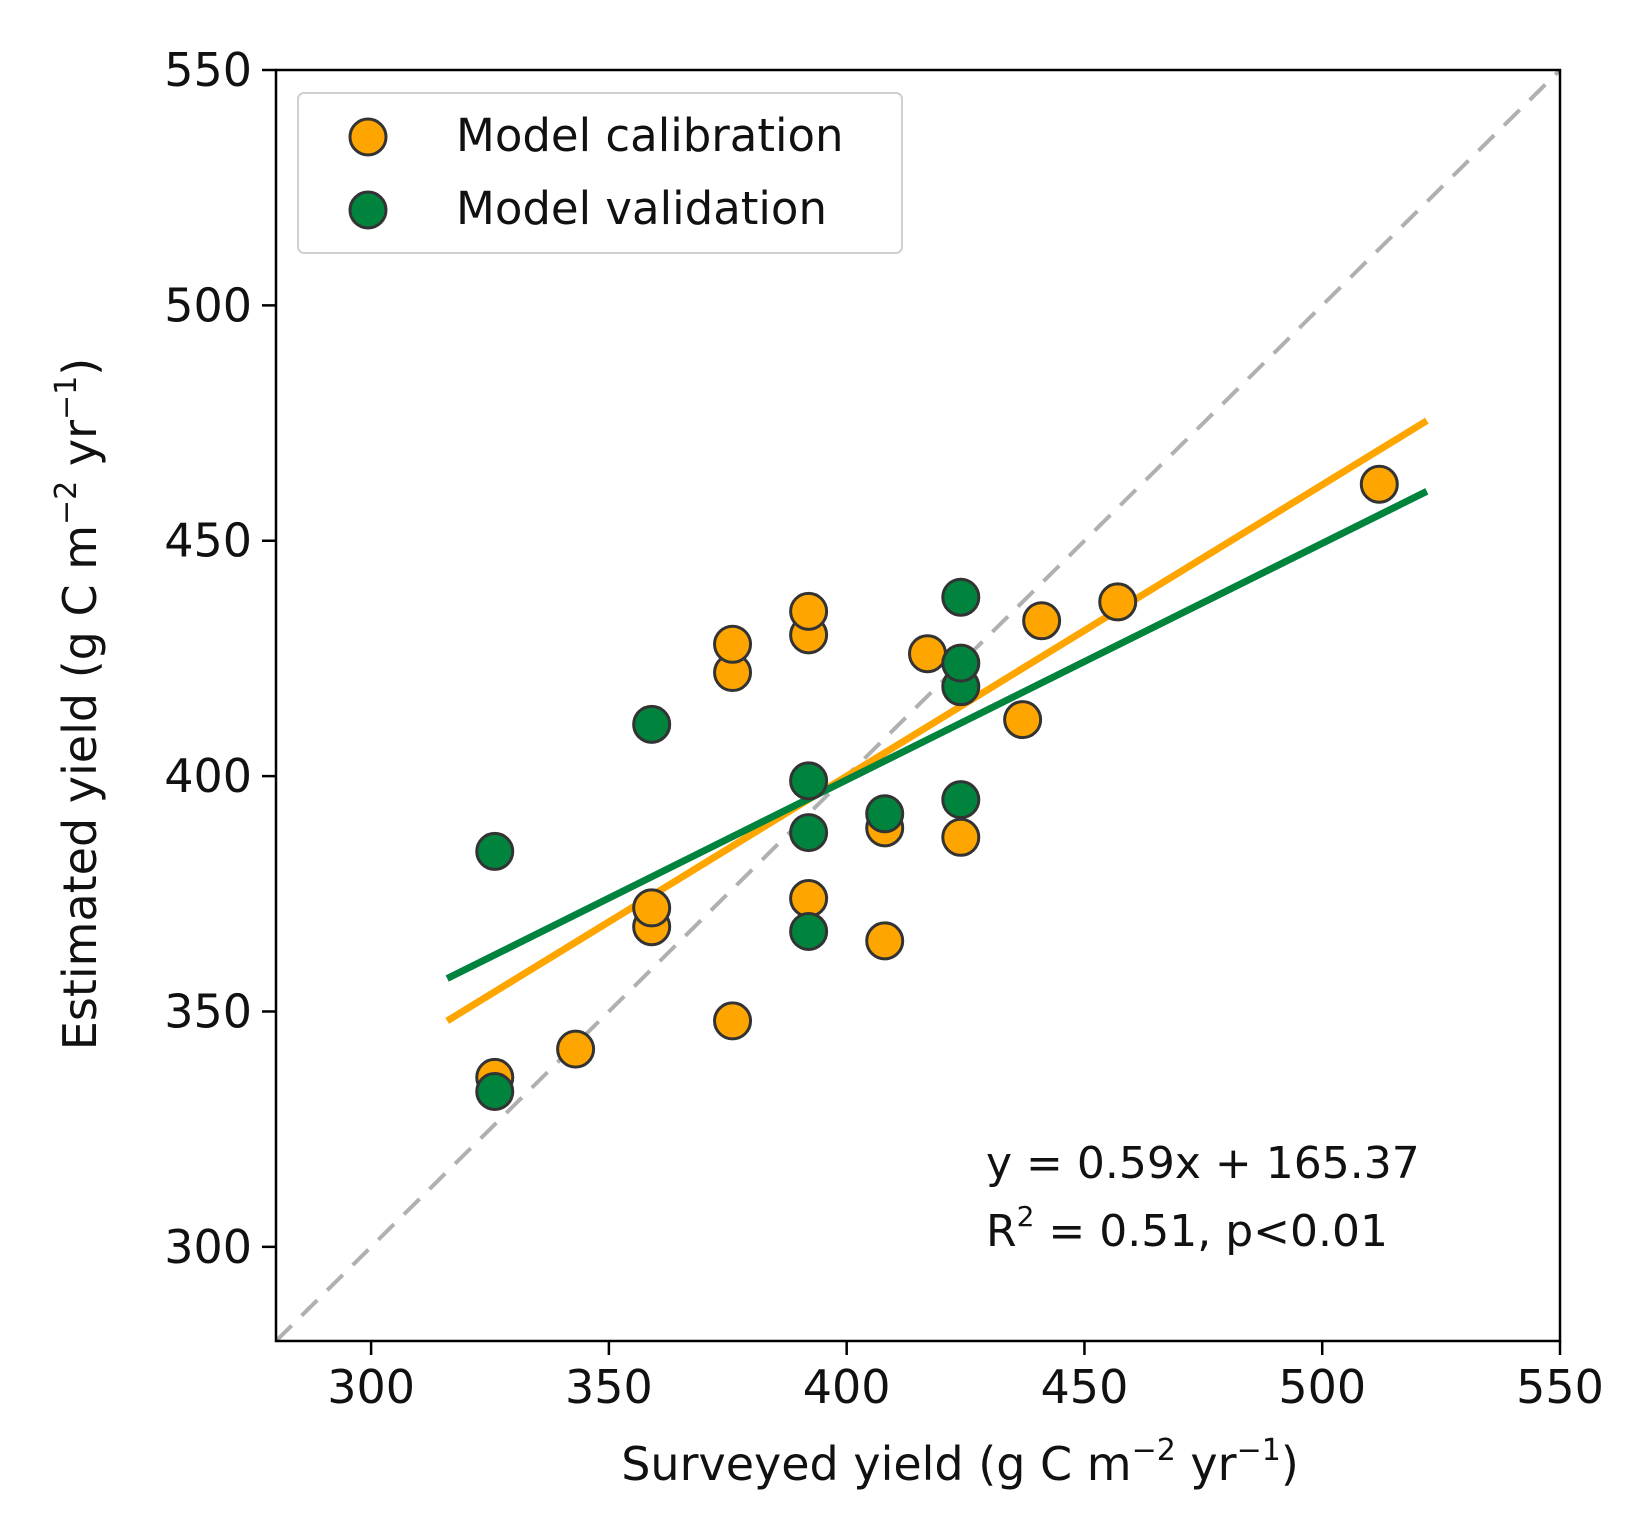 The height and width of the screenshot is (1533, 1638). I want to click on y-axis-label-yr-exponent: −1, so click(66, 398).